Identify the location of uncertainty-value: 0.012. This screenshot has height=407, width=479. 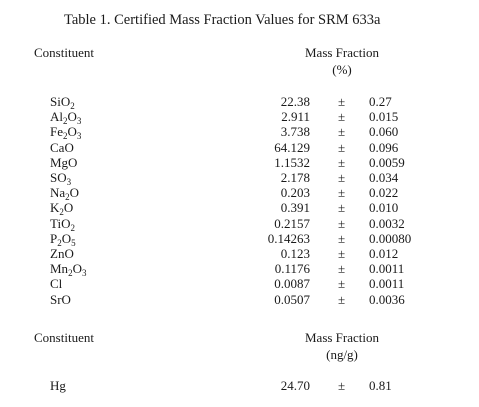
(384, 253).